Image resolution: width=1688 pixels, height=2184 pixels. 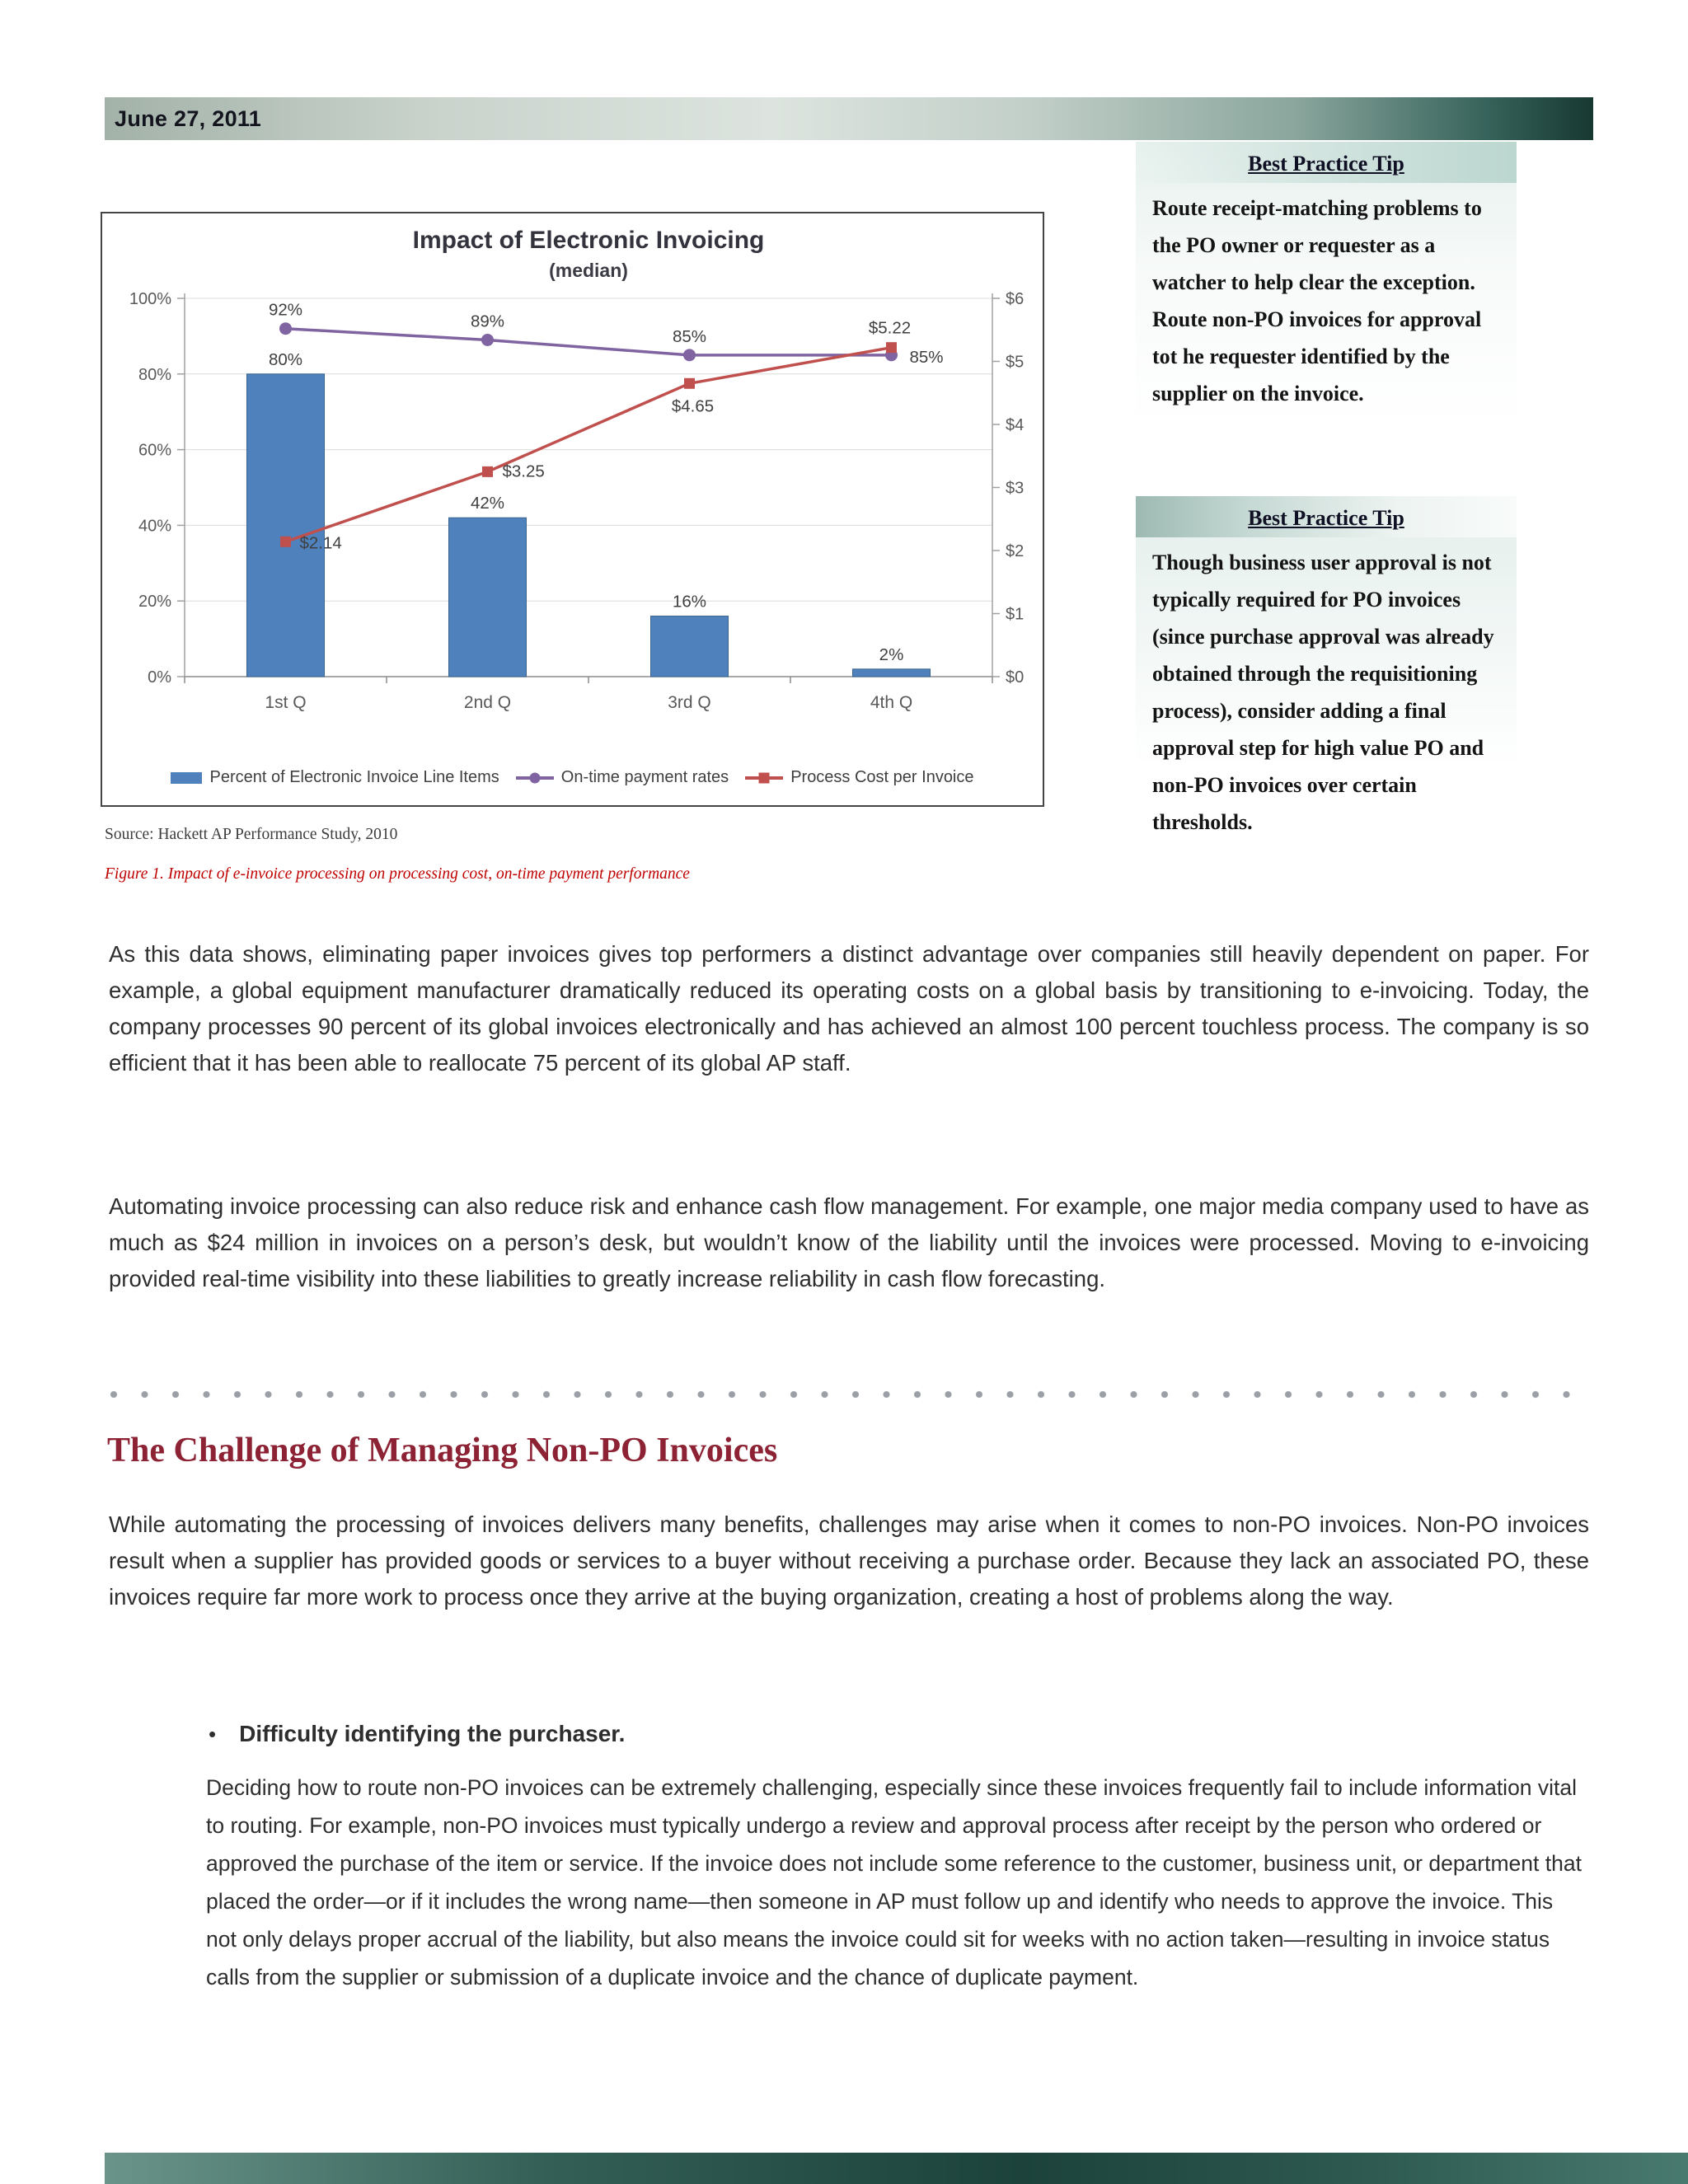 What do you see at coordinates (1015, 551) in the screenshot?
I see `svg-text: $2` at bounding box center [1015, 551].